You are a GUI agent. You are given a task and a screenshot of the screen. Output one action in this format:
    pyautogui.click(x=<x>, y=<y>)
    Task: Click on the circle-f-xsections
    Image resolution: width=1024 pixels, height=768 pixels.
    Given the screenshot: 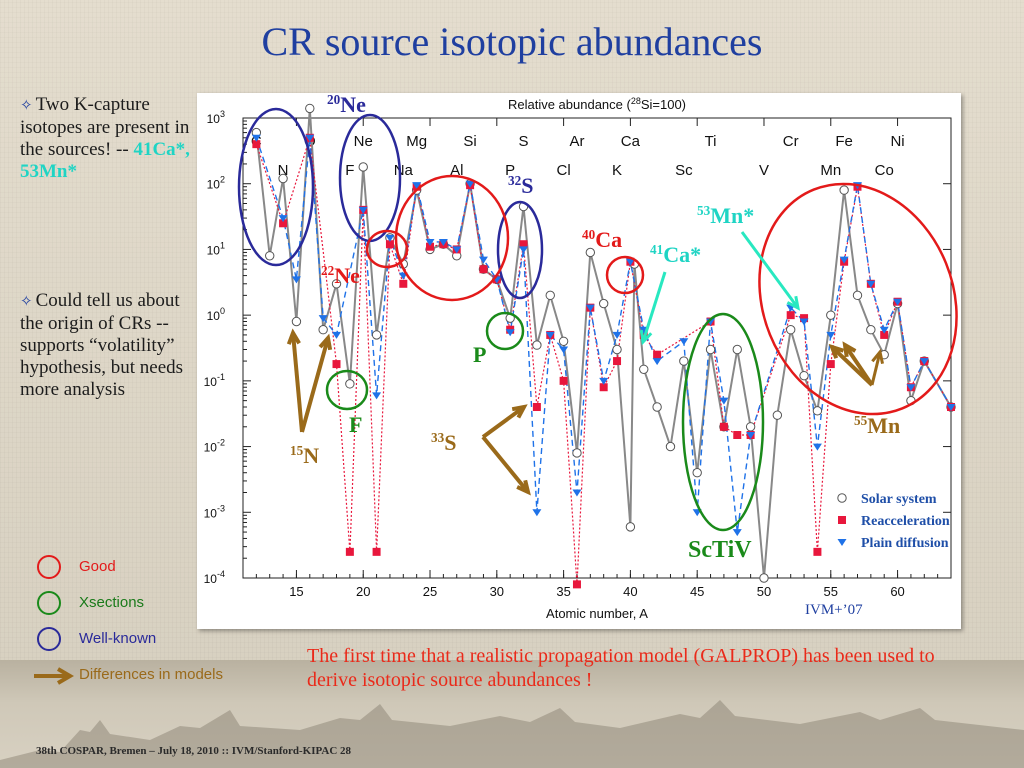 What is the action you would take?
    pyautogui.click(x=347, y=390)
    